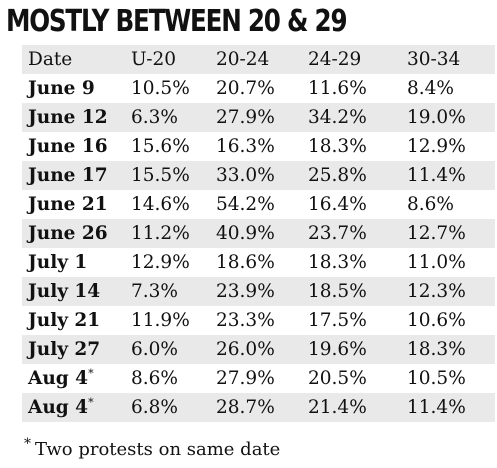 This screenshot has width=497, height=468. I want to click on cell-30-34: 8.4%, so click(430, 88).